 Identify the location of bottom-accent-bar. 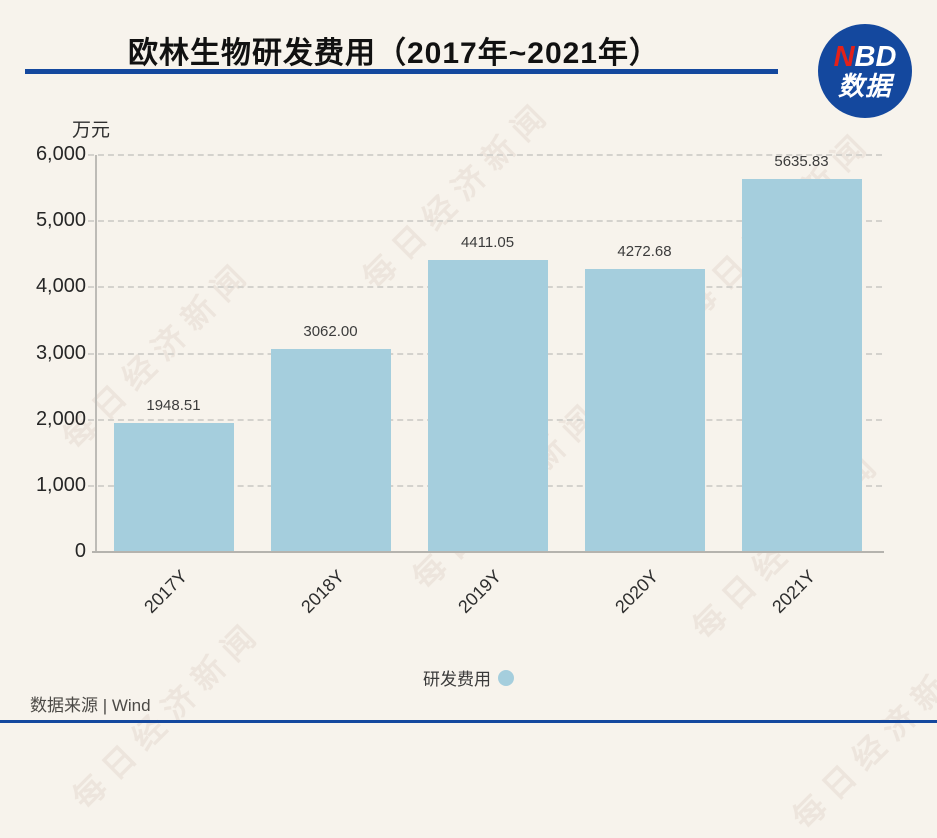
(468, 721).